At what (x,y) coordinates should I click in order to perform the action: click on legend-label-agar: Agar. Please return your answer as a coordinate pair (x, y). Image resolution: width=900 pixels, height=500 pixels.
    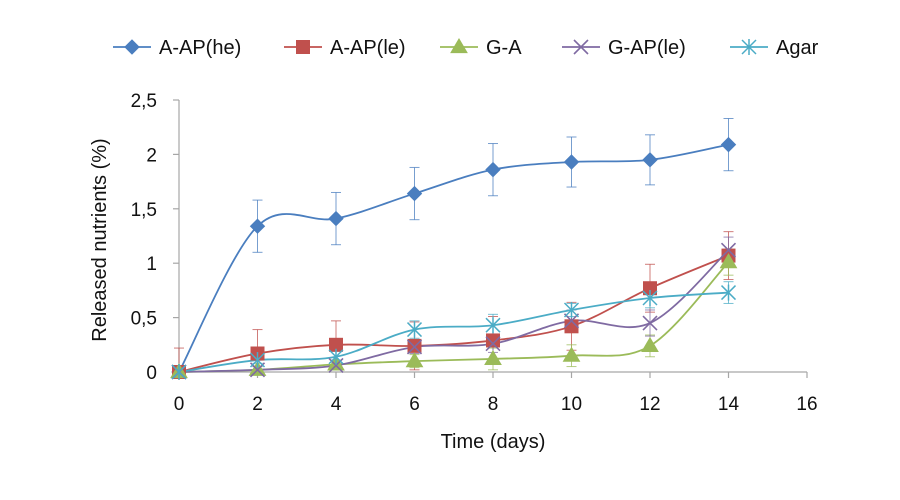
    Looking at the image, I should click on (797, 48).